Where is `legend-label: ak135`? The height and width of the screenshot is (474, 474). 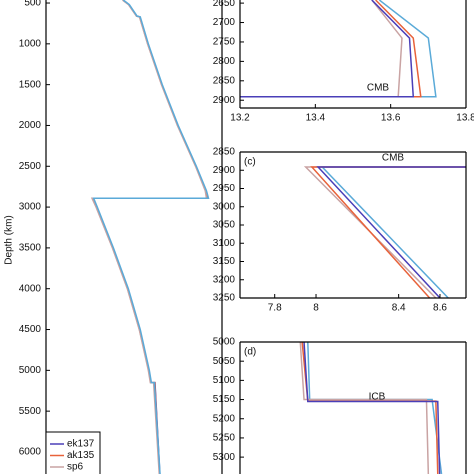
legend-label: ak135 is located at coordinates (81, 455).